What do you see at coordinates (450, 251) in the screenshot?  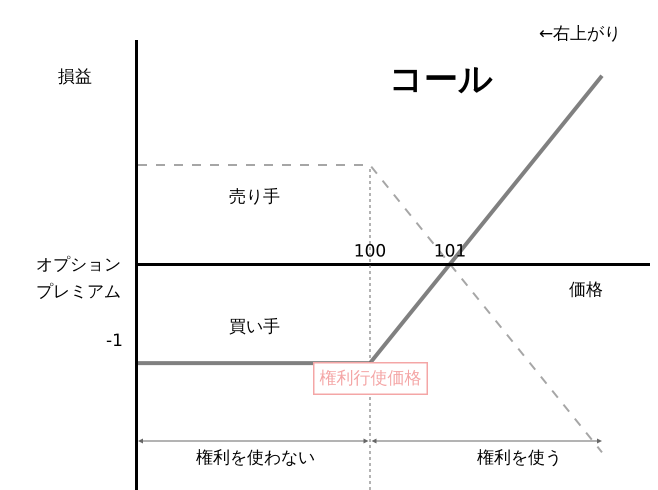 I see `x-tick-label: 101` at bounding box center [450, 251].